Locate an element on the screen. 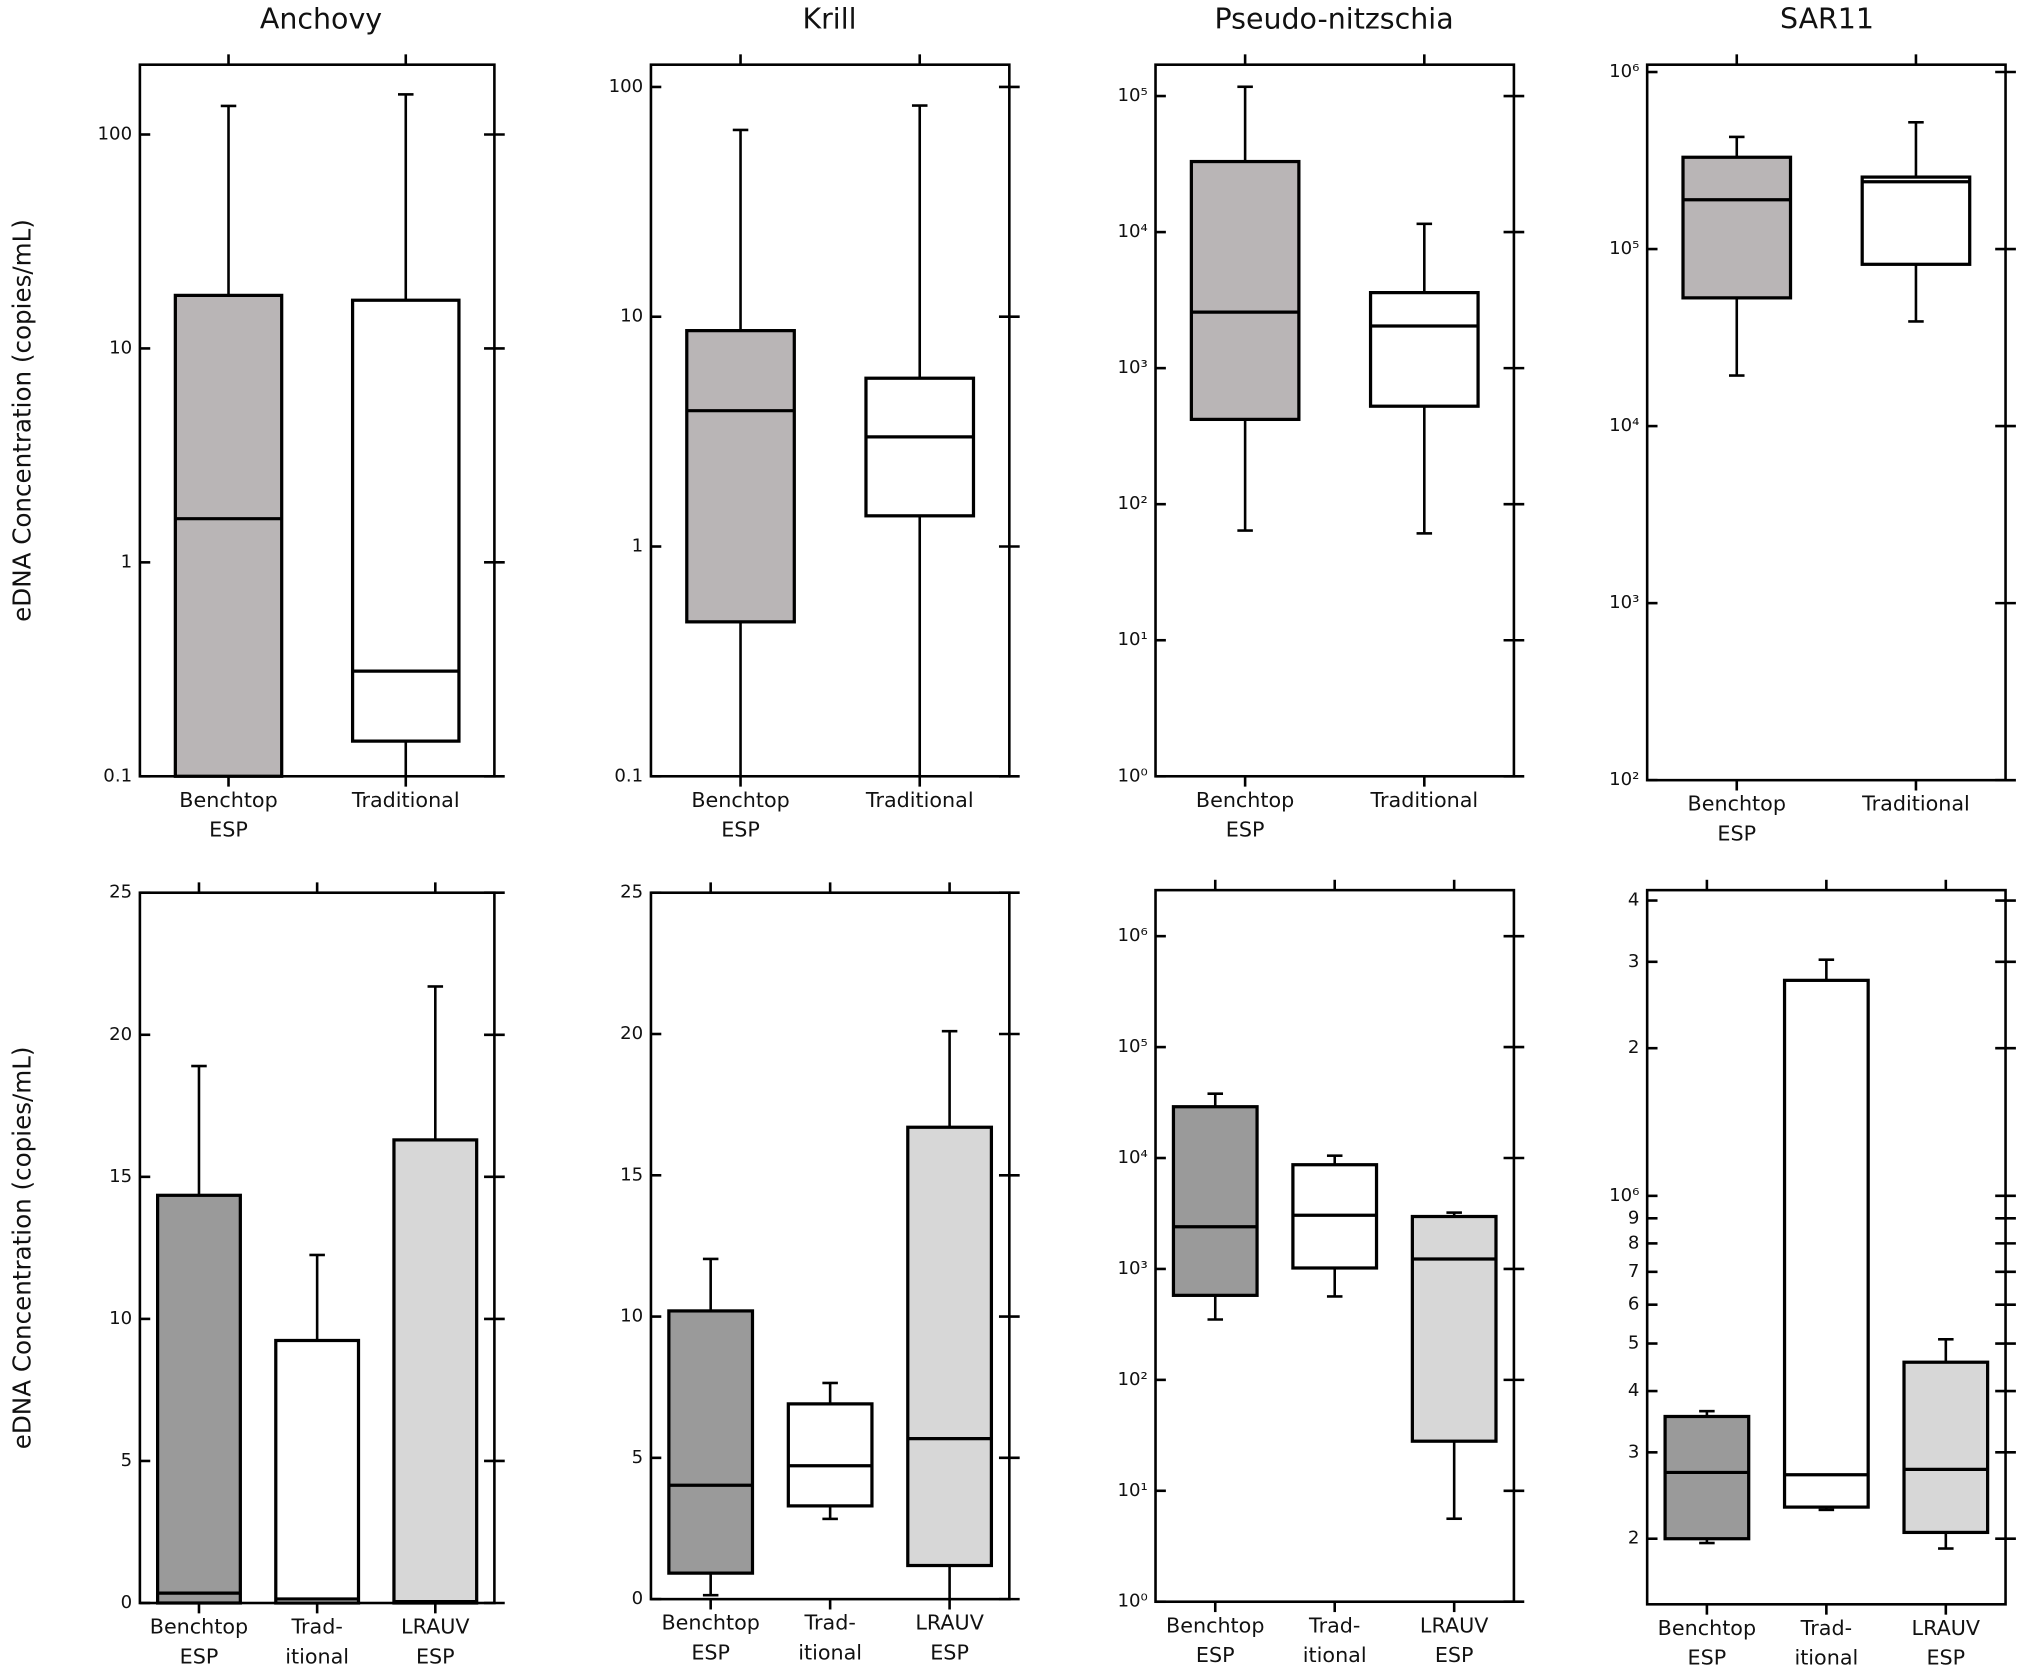  y-tick-label: 1 is located at coordinates (638, 546).